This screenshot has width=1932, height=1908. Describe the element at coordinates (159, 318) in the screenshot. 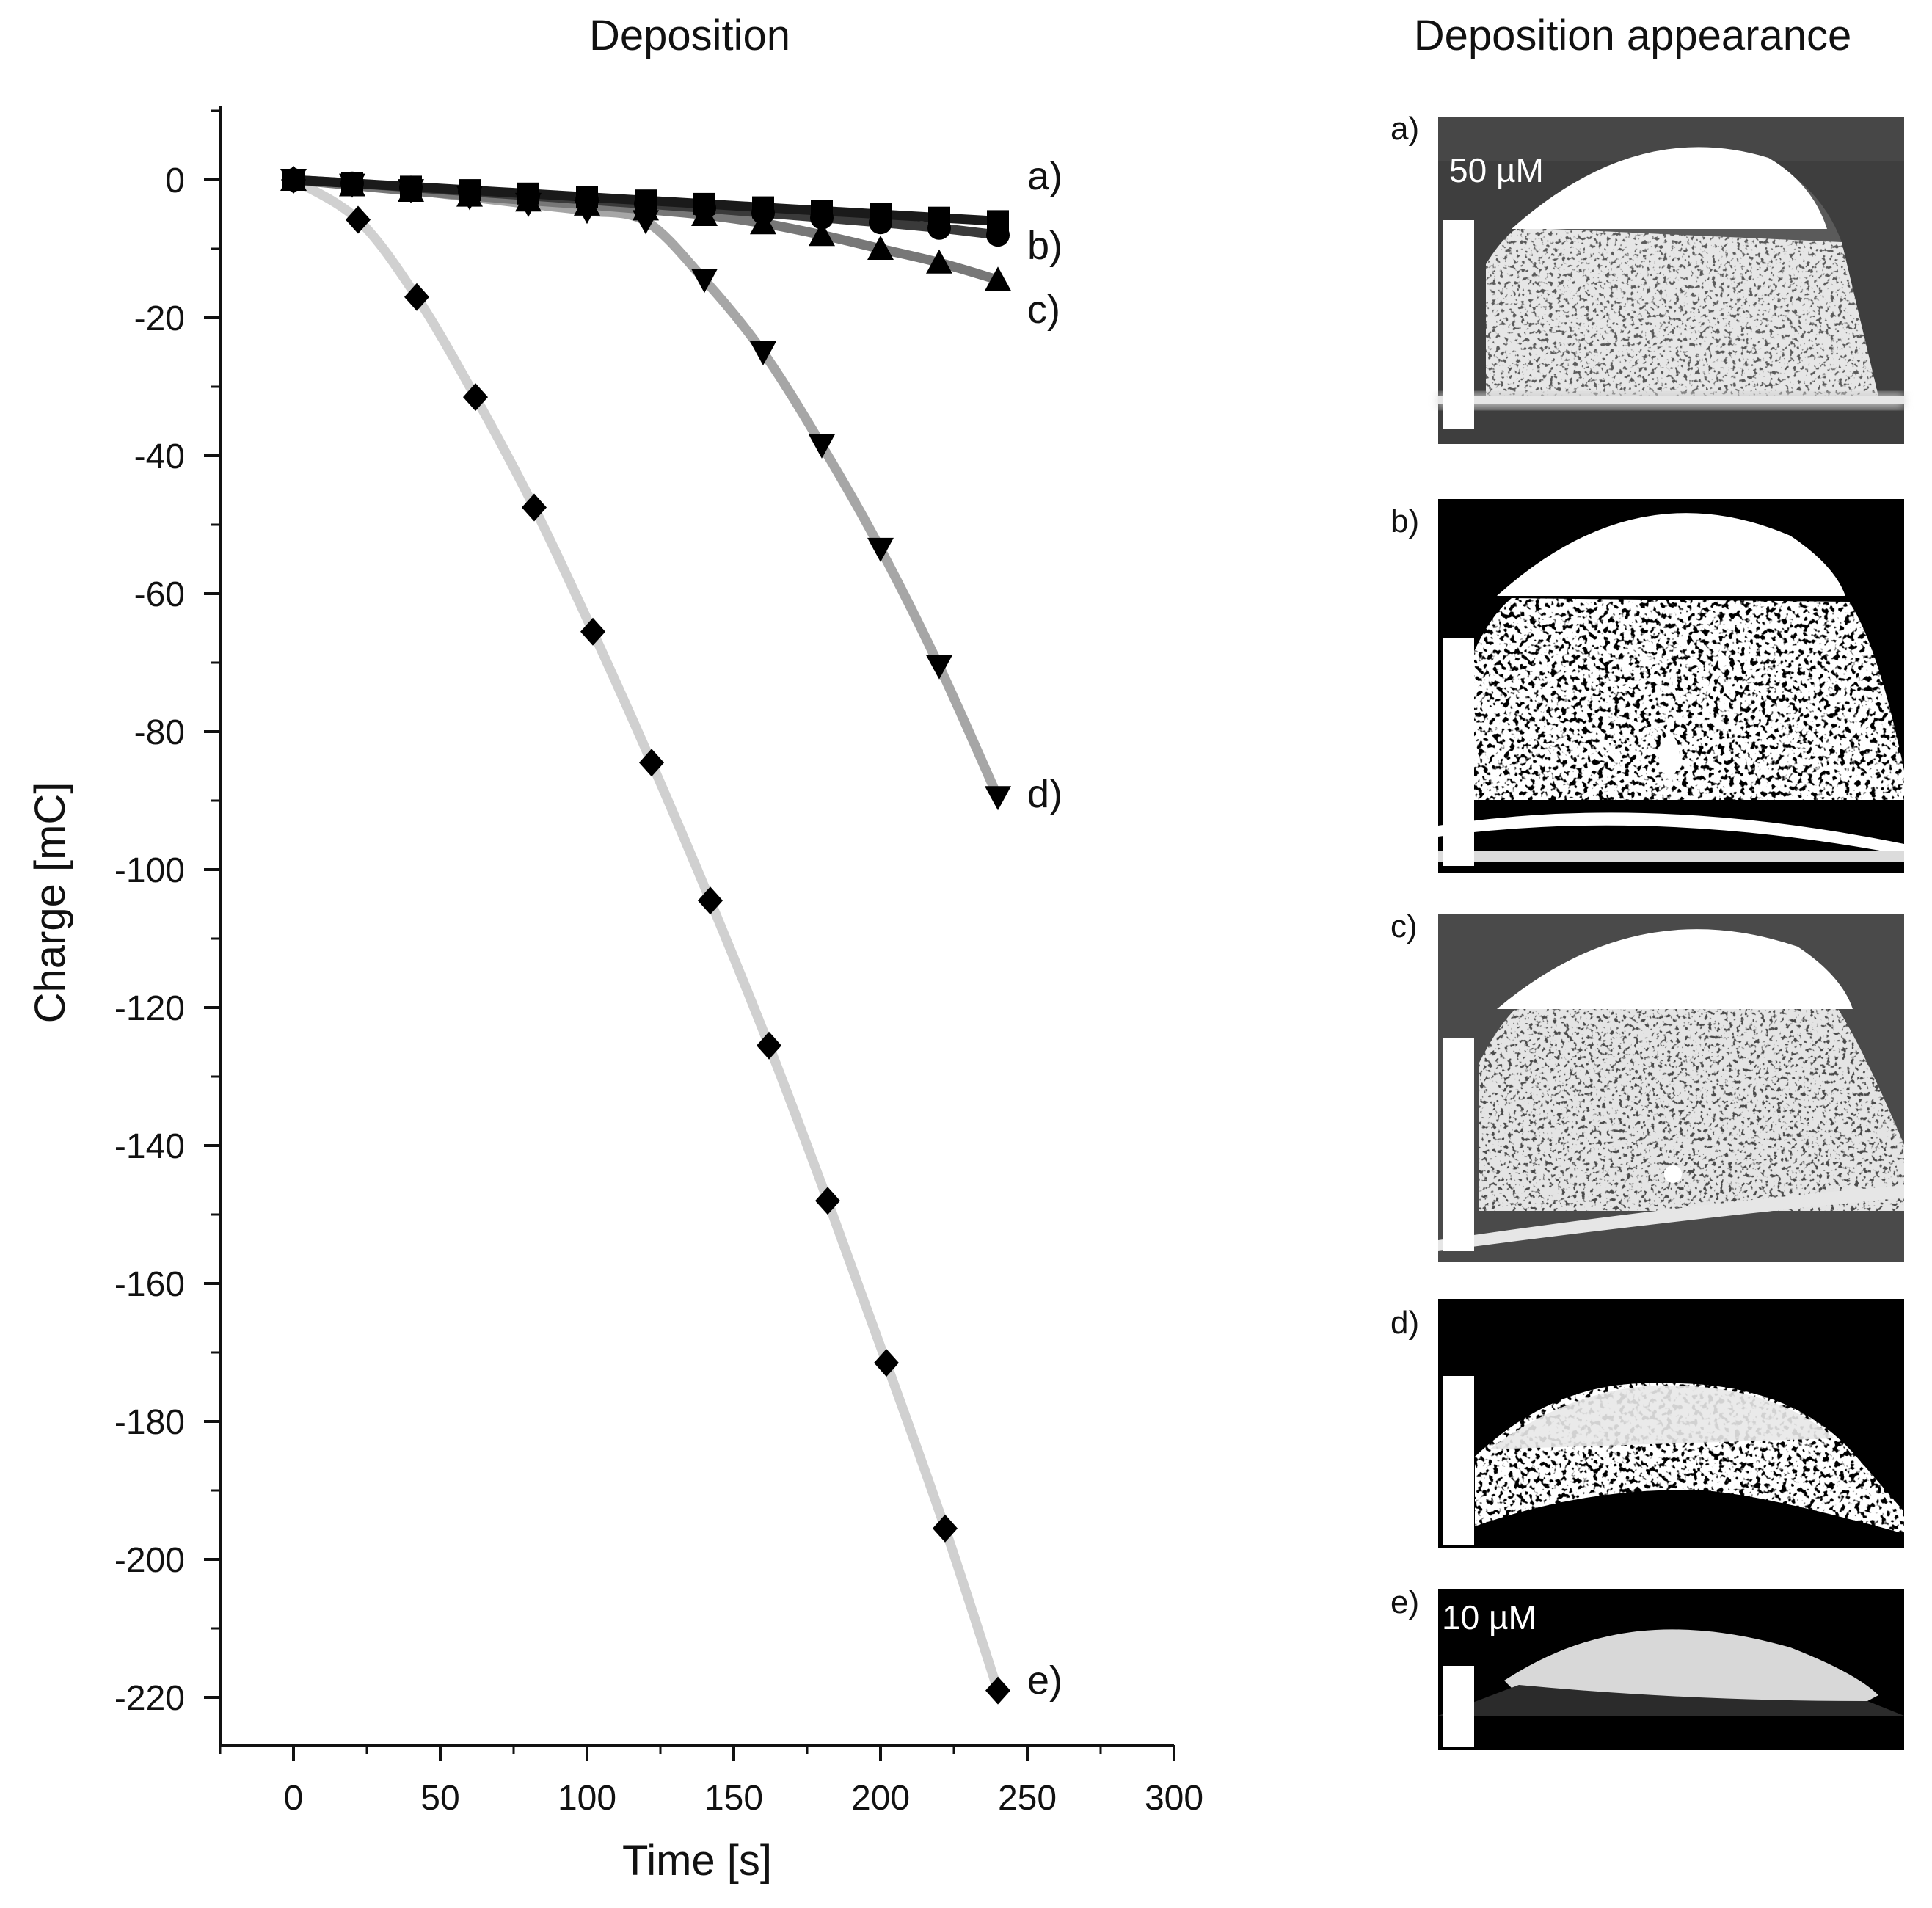

I see `y-tick-label: -20` at that location.